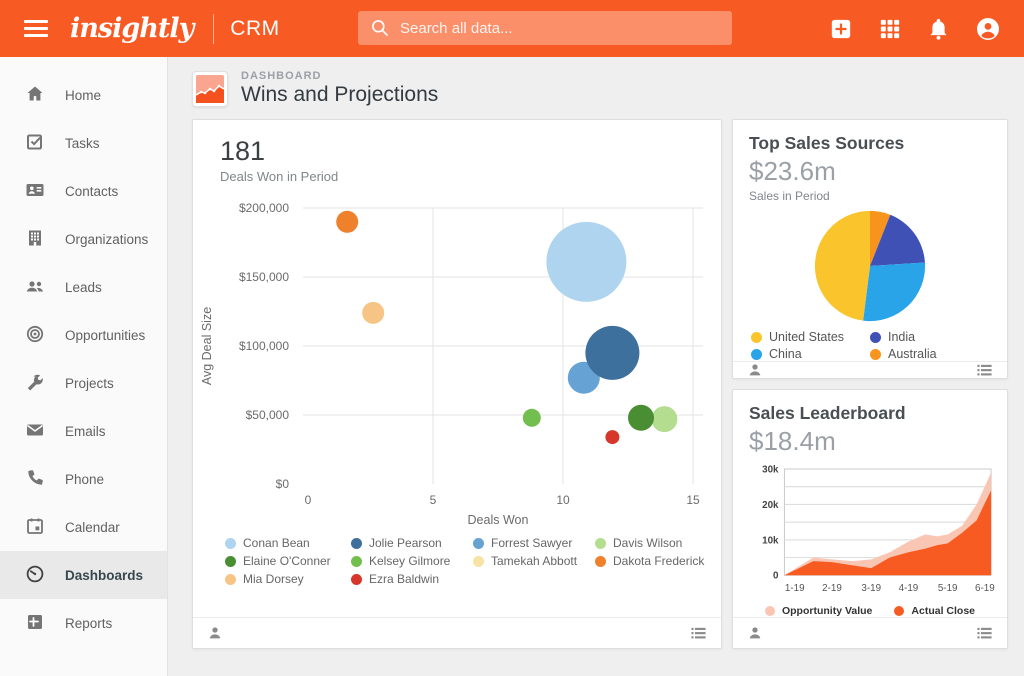 Image resolution: width=1024 pixels, height=676 pixels. I want to click on svg-text: 1-19, so click(795, 588).